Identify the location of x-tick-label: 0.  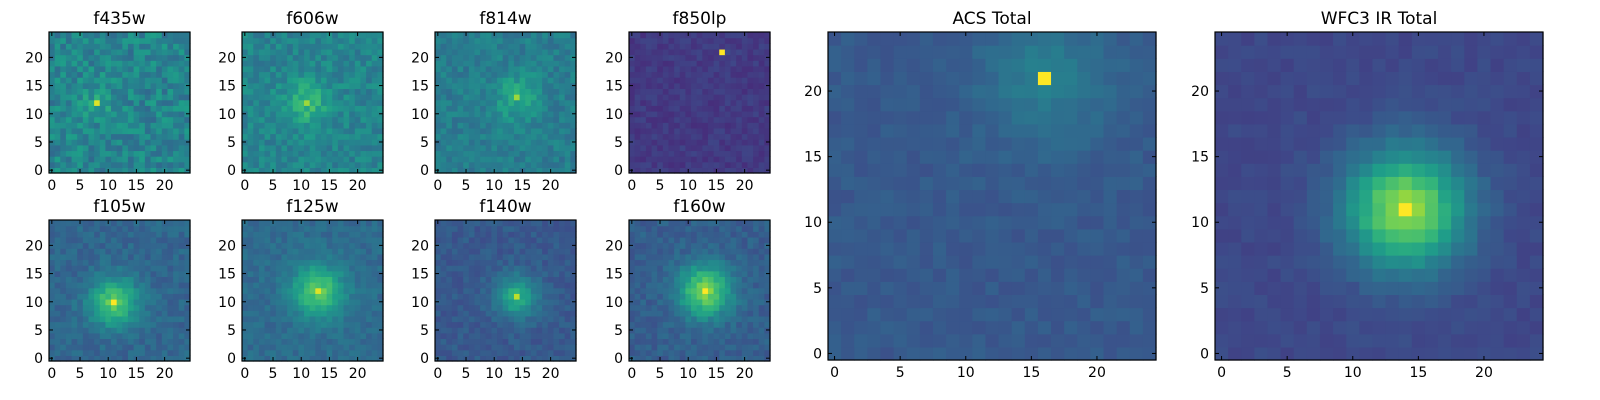
(51, 186).